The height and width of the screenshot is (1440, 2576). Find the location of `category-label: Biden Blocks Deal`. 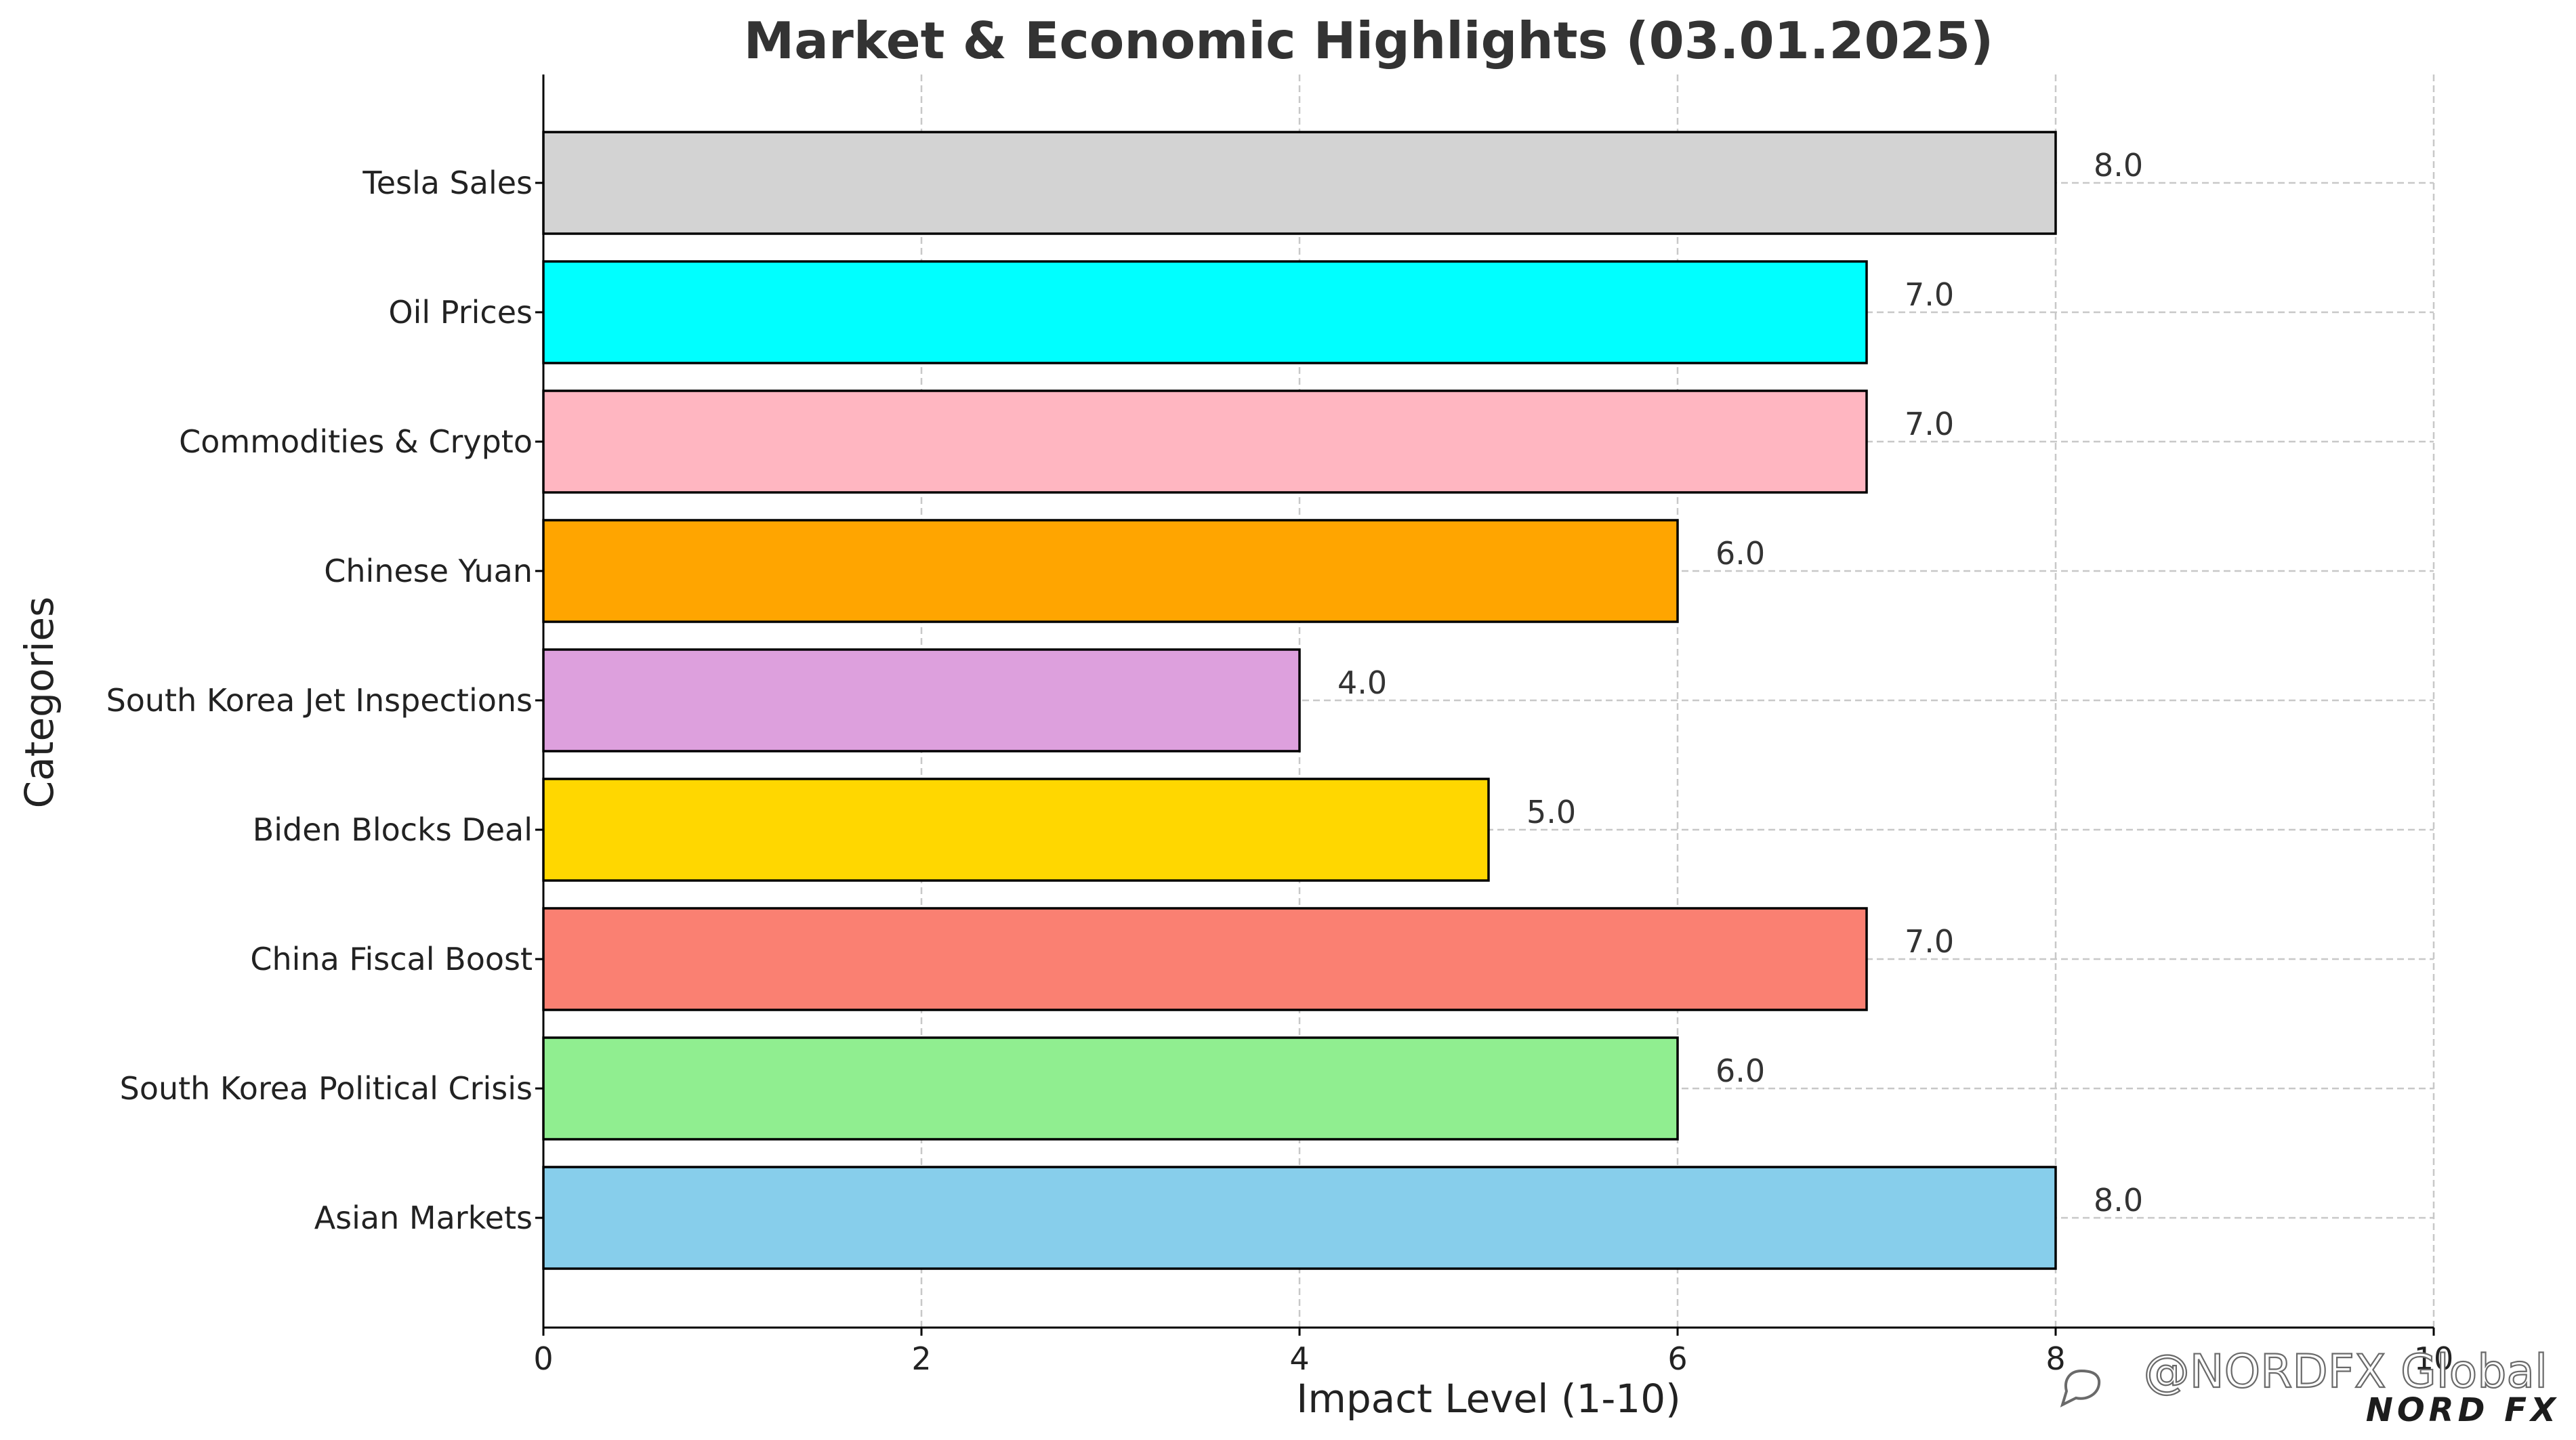

category-label: Biden Blocks Deal is located at coordinates (393, 830).